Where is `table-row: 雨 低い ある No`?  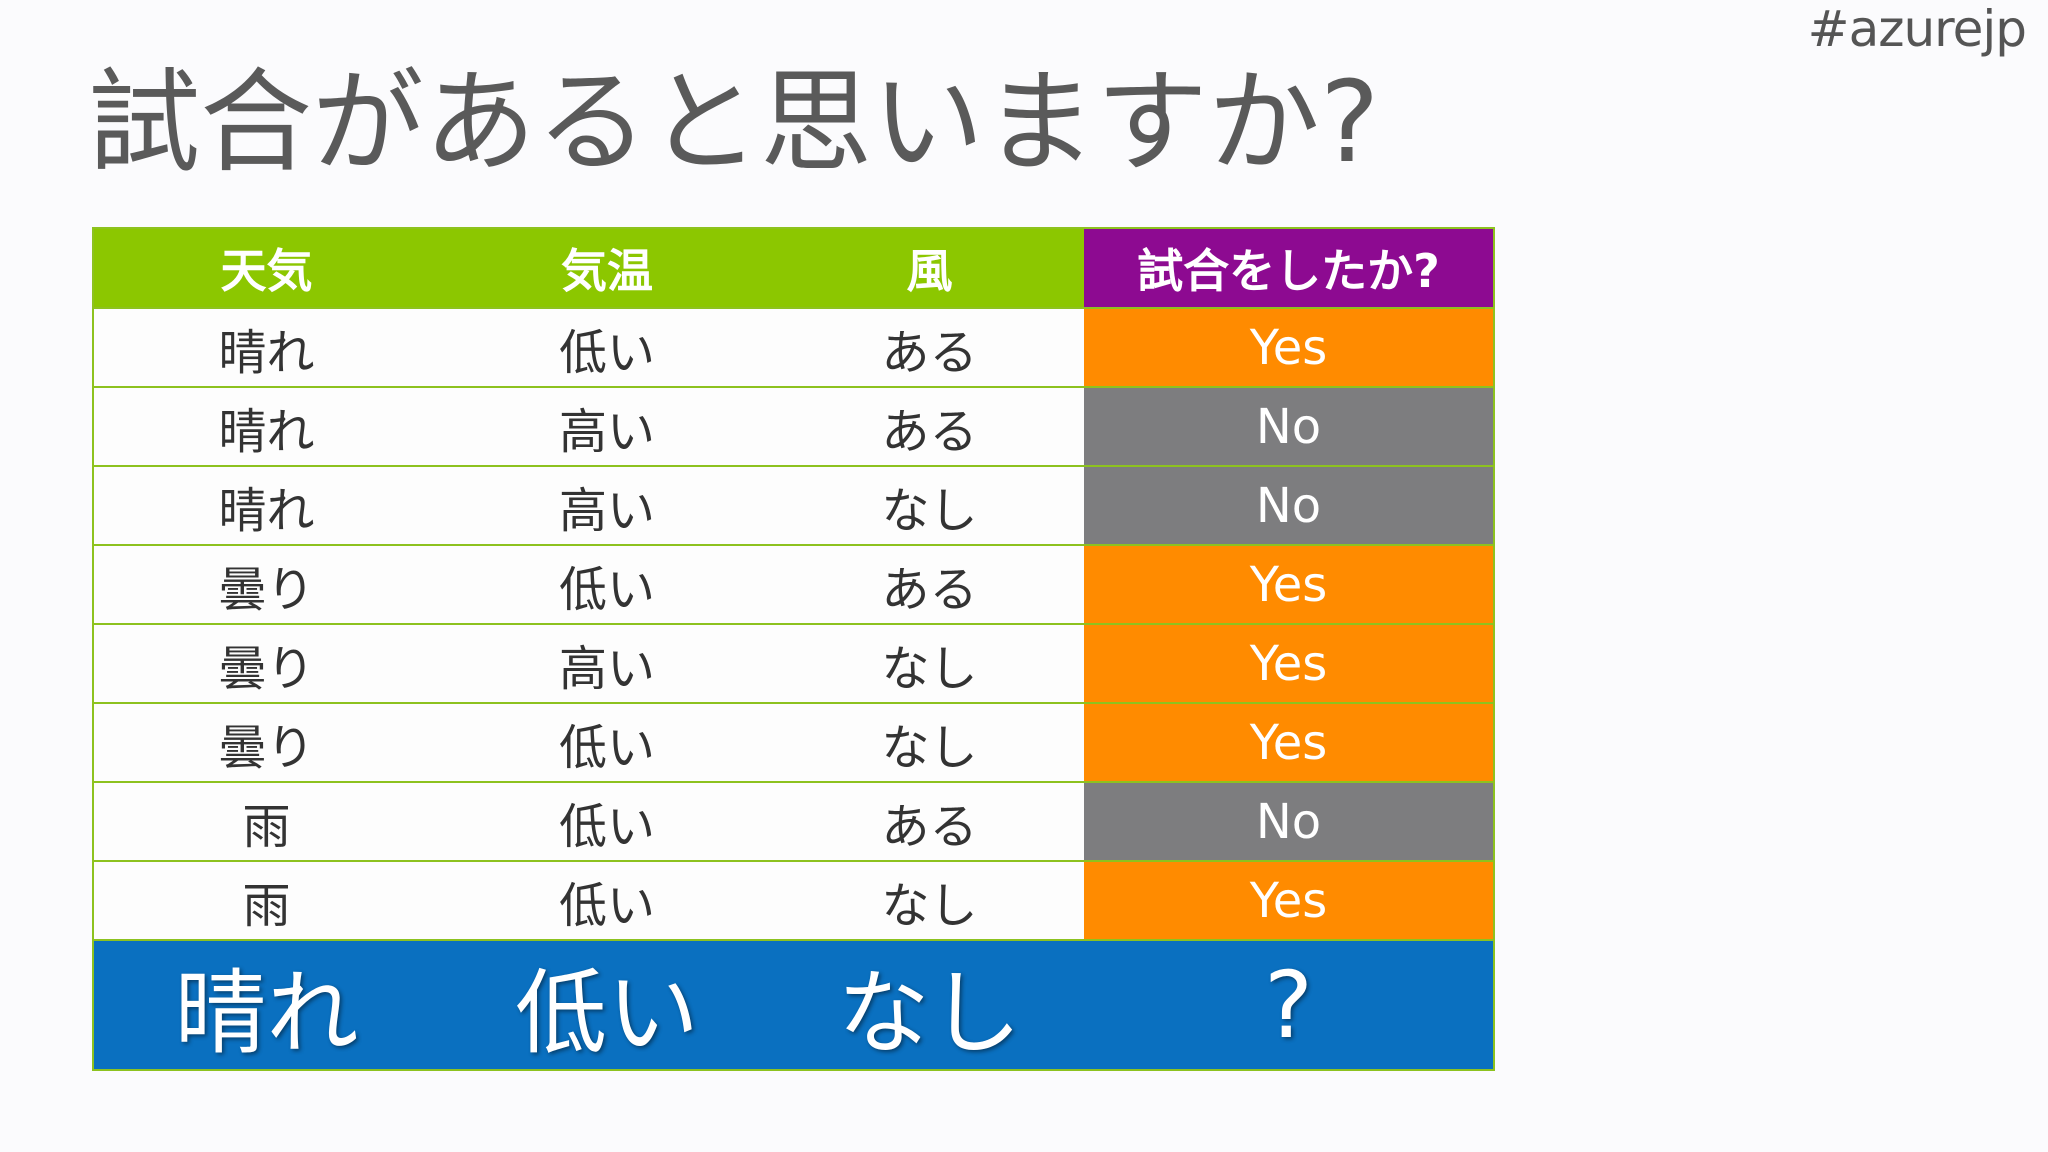 table-row: 雨 低い ある No is located at coordinates (793, 822).